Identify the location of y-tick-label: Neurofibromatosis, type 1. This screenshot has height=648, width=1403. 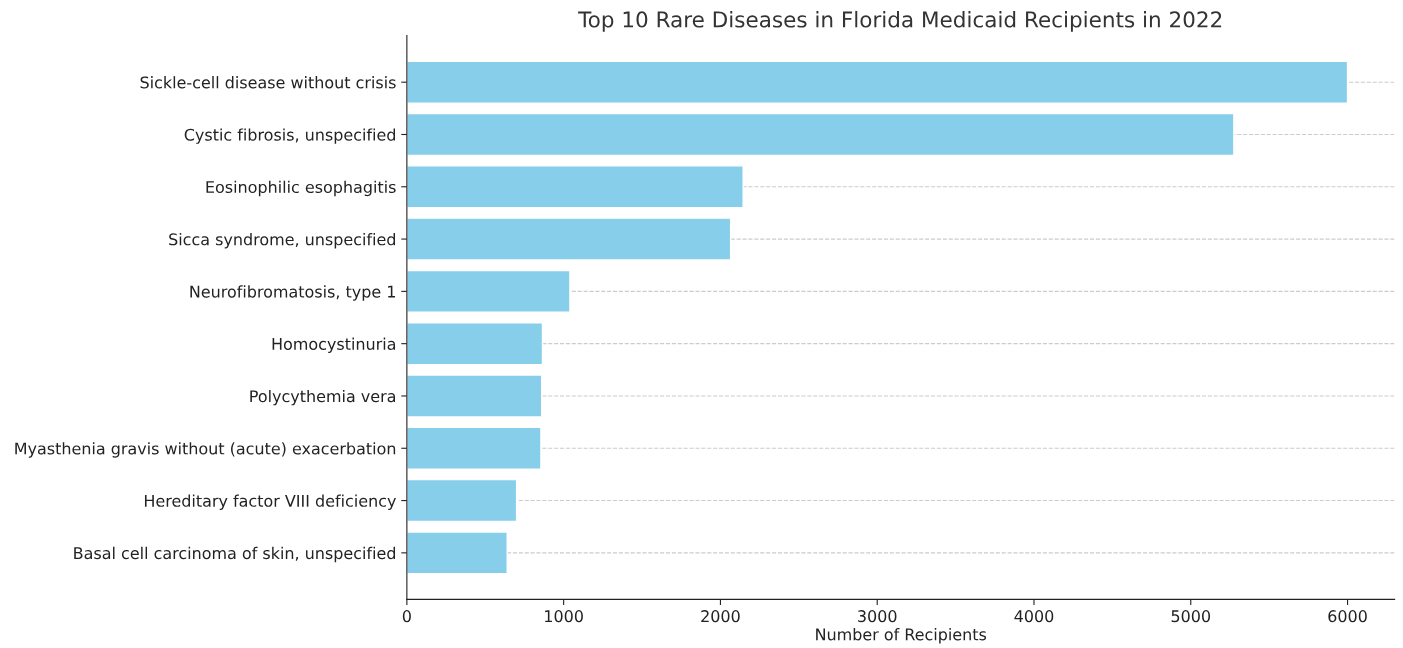
(292, 293).